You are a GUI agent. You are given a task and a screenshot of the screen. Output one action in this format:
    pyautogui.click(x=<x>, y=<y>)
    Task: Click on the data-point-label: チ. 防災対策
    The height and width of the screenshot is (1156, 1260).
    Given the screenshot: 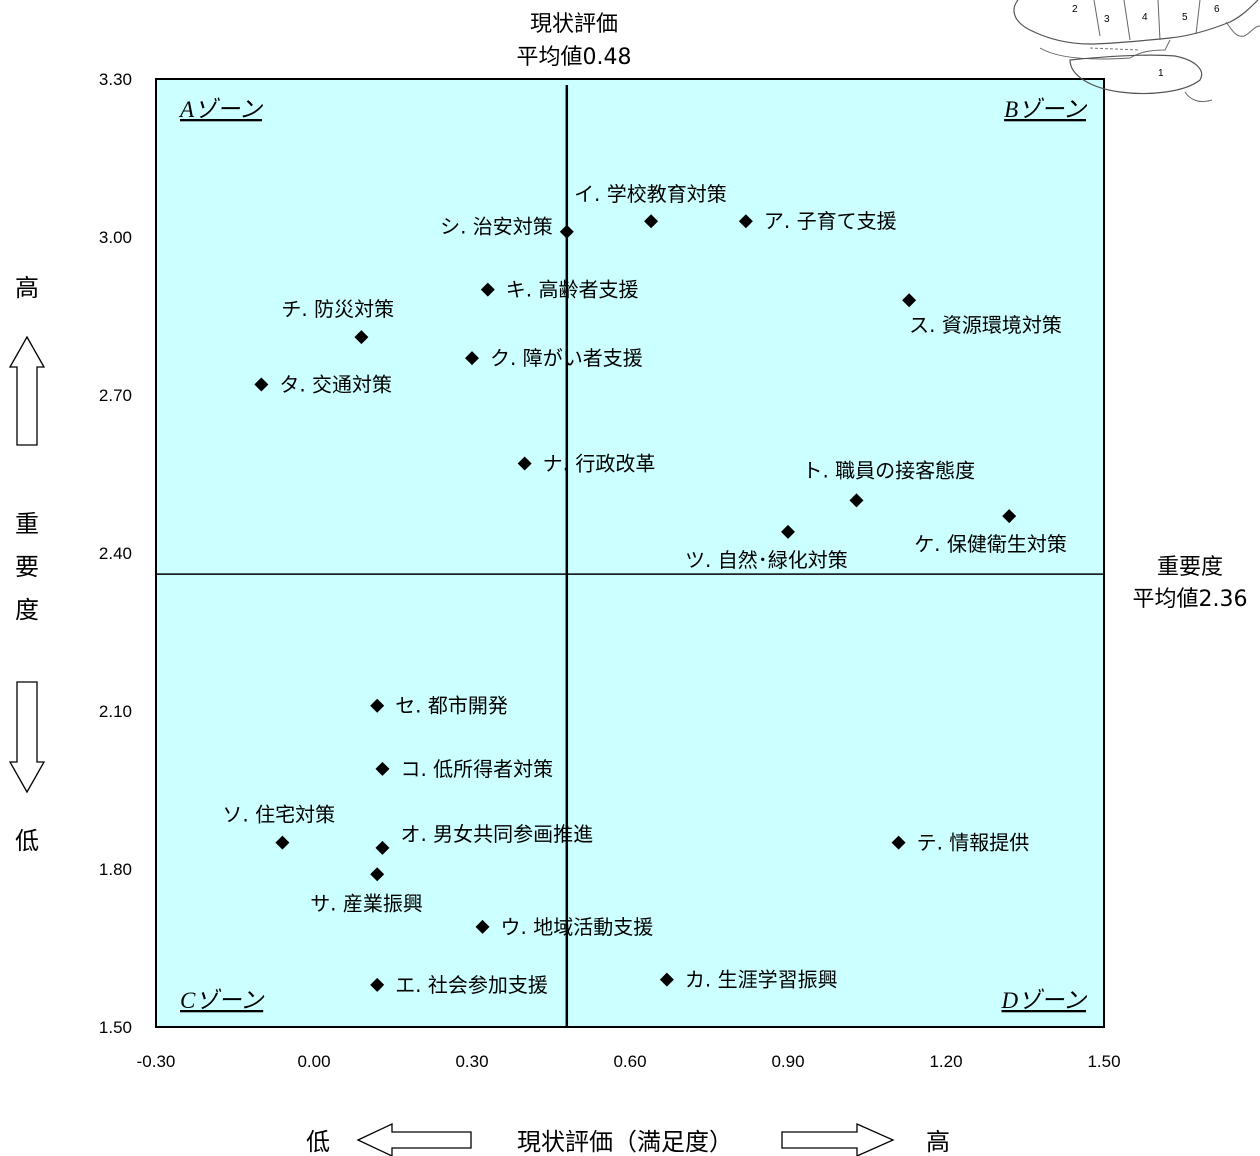 What is the action you would take?
    pyautogui.click(x=337, y=309)
    